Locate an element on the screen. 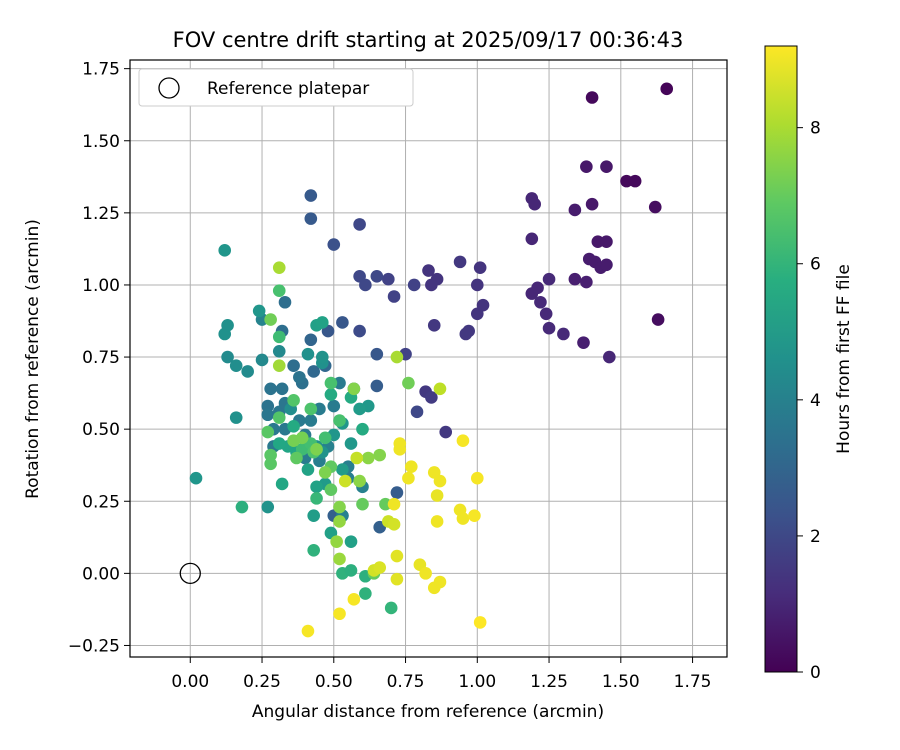 This screenshot has width=900, height=750. y-tick-label: 0.75 is located at coordinates (101, 358).